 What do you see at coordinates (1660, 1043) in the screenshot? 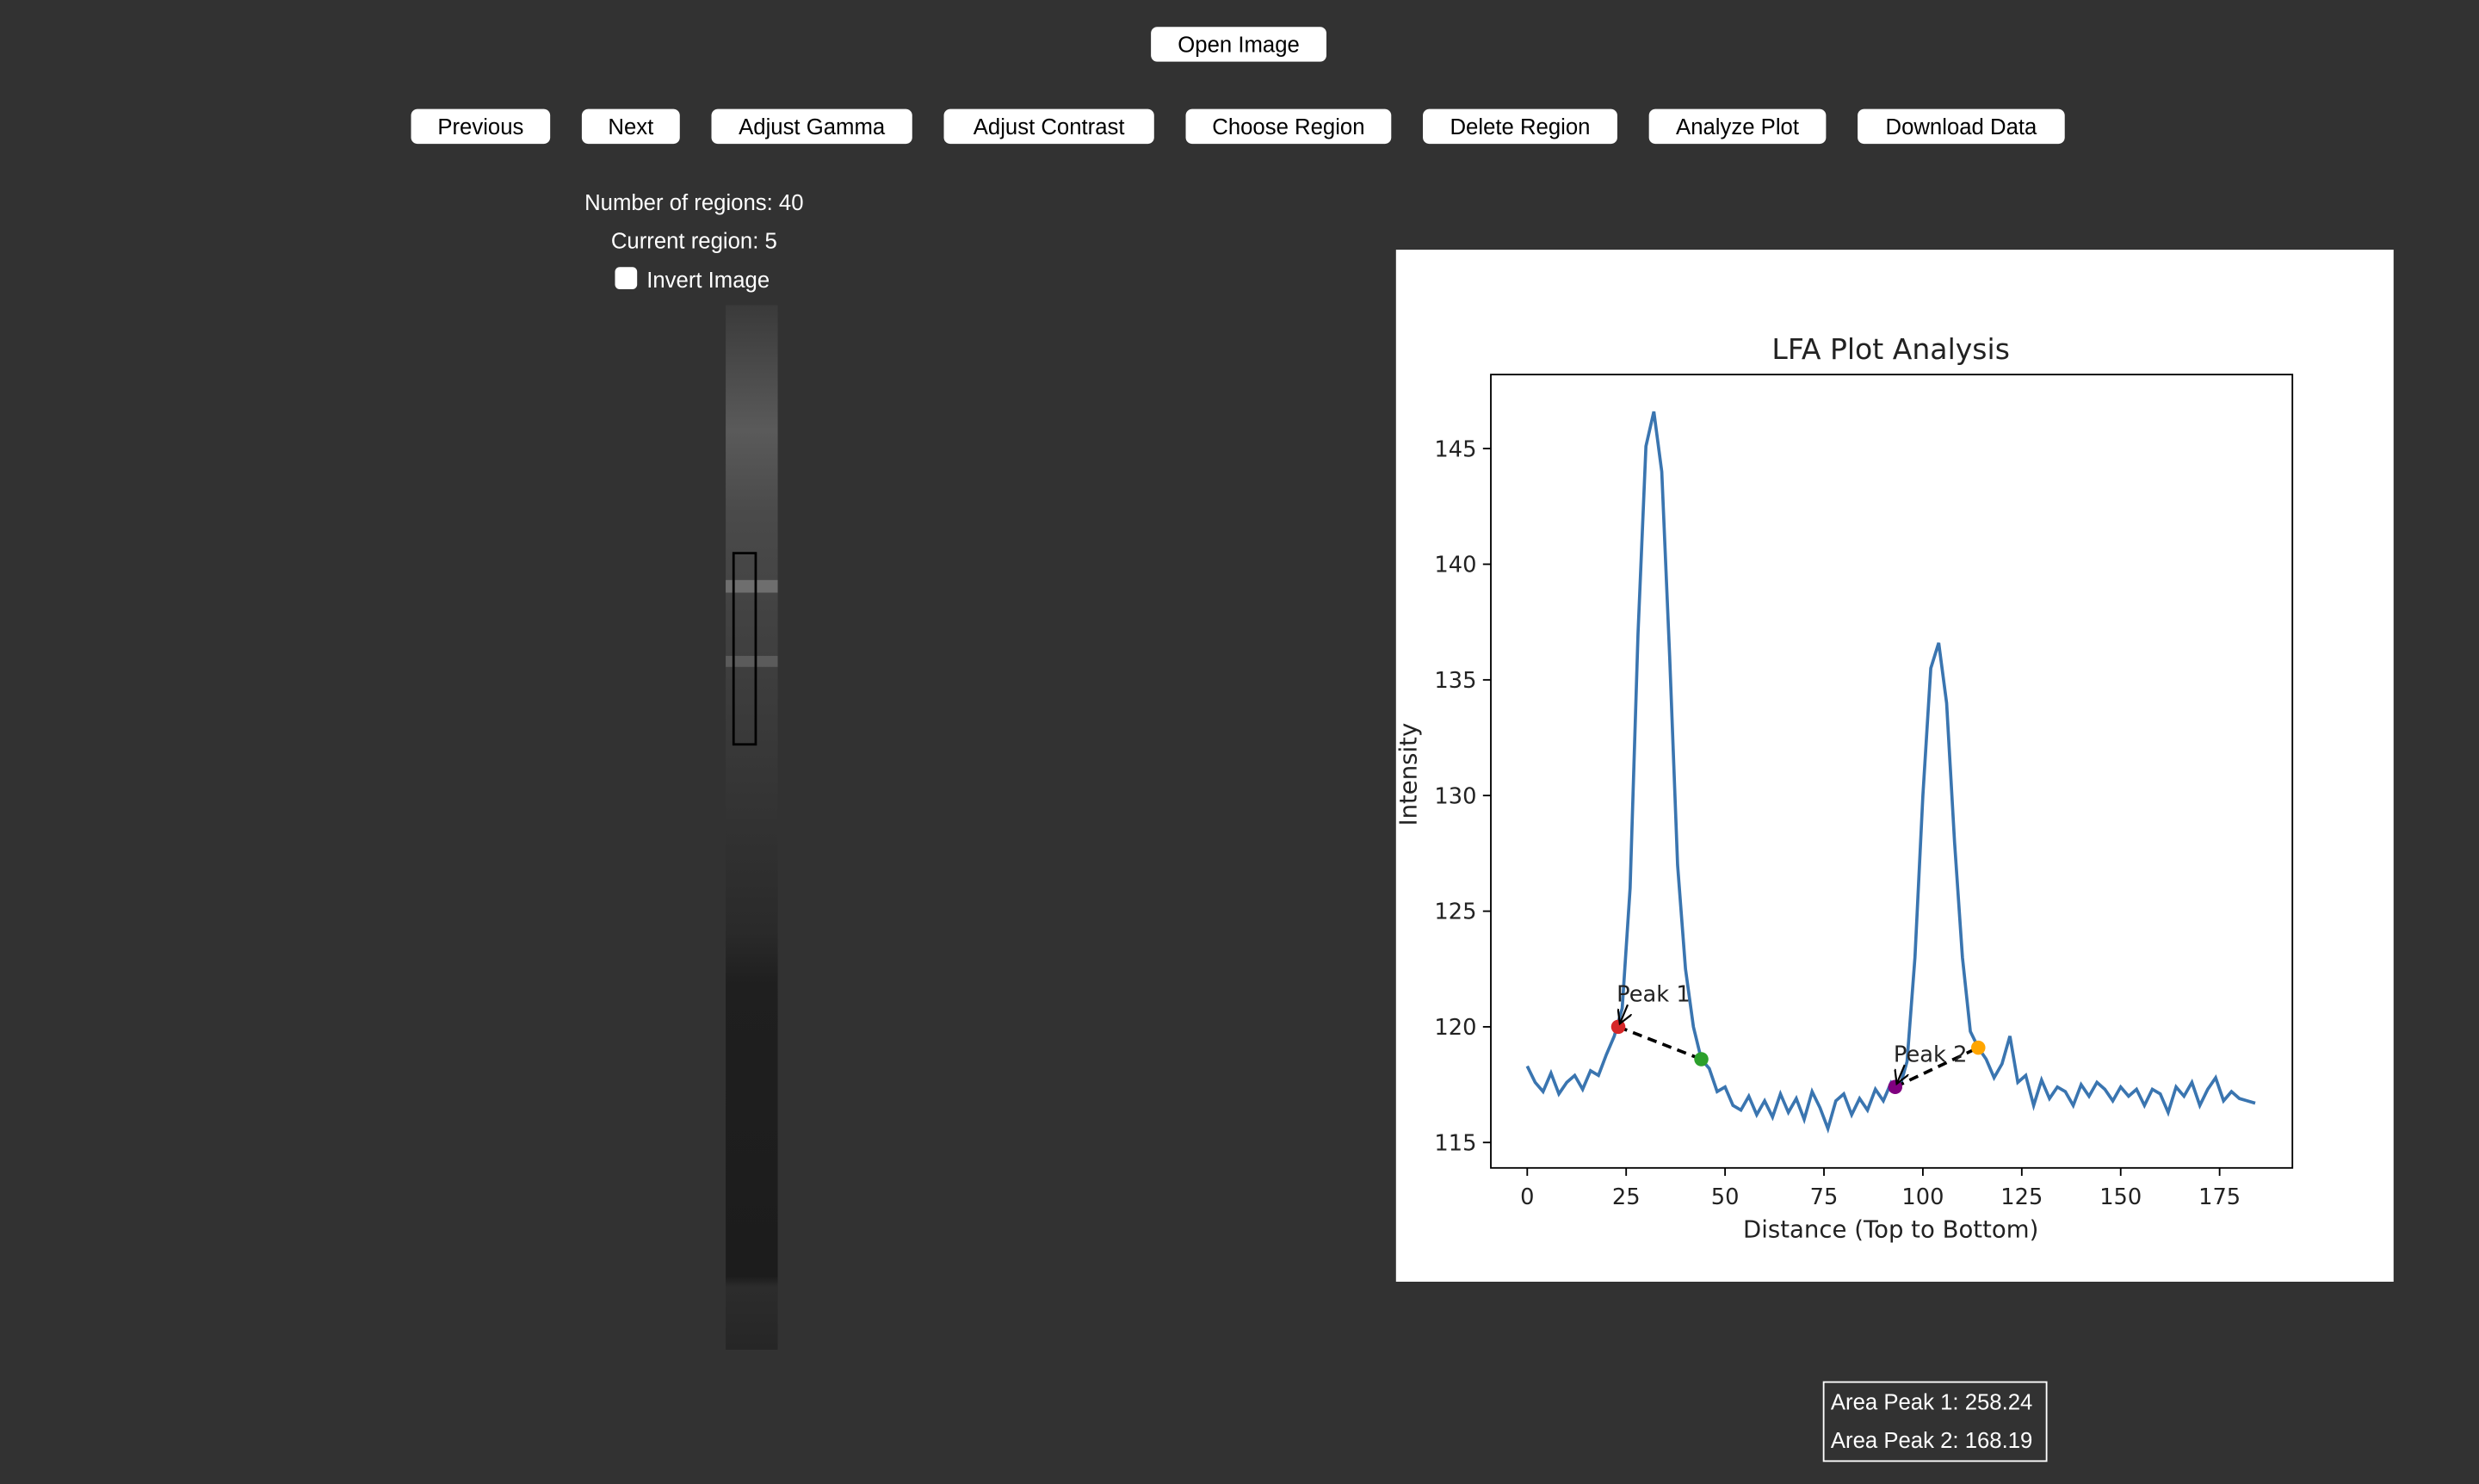
I see `baseline-dash` at bounding box center [1660, 1043].